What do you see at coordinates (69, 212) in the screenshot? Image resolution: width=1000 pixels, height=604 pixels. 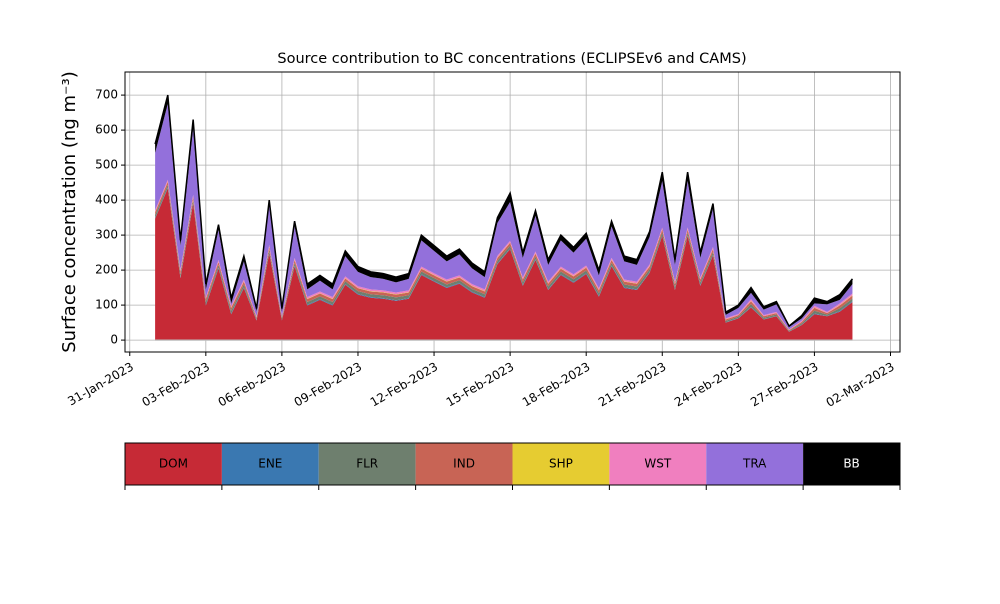 I see `y-axis-label: Surface concentration (ng m⁻³)` at bounding box center [69, 212].